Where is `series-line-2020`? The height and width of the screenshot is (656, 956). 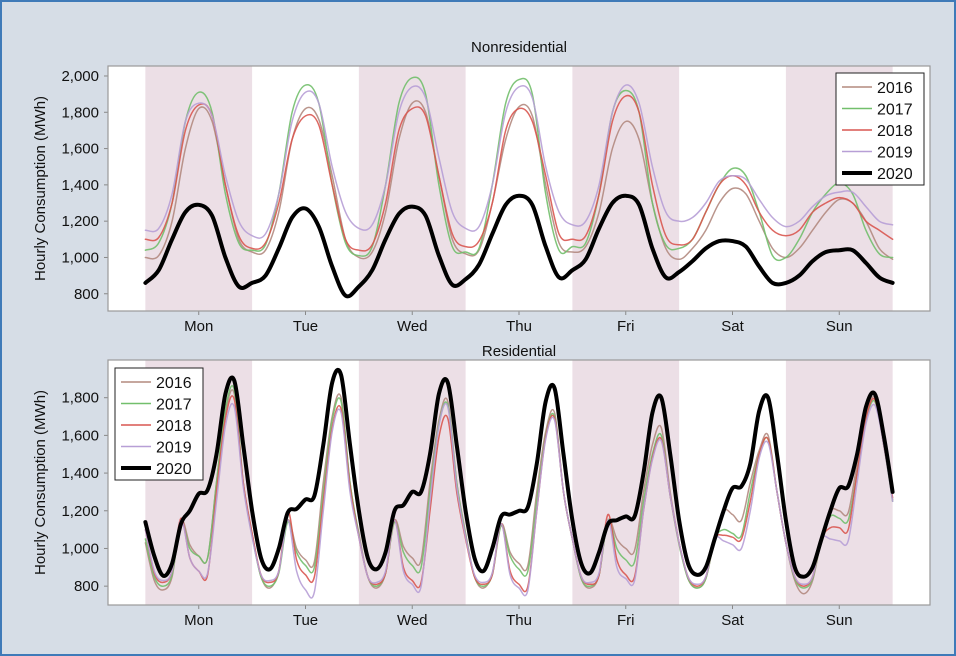 series-line-2020 is located at coordinates (519, 246).